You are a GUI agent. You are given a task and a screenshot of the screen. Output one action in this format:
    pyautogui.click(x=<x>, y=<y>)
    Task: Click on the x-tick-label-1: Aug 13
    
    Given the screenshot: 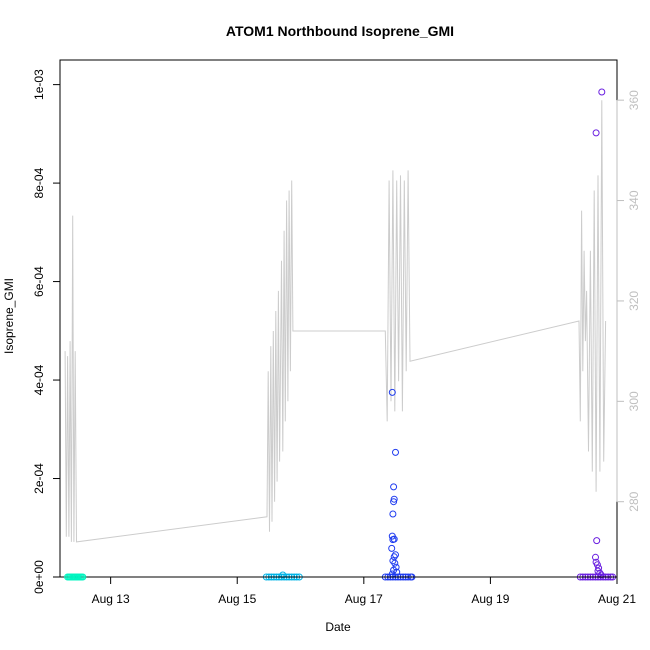 What is the action you would take?
    pyautogui.click(x=111, y=599)
    